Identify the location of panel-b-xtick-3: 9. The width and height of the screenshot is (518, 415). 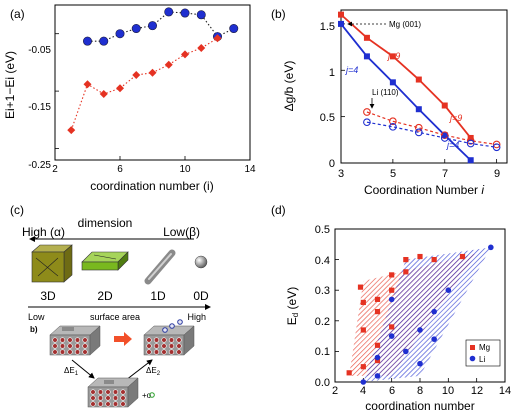
(497, 174).